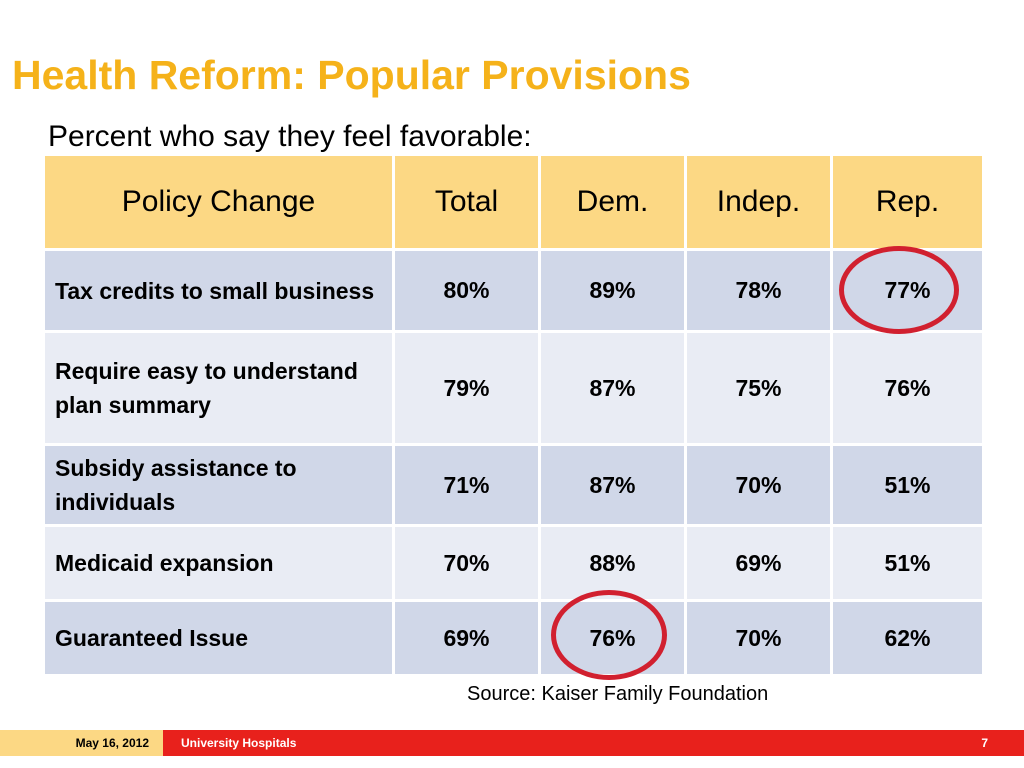  I want to click on footer-page-number: 7, so click(984, 743).